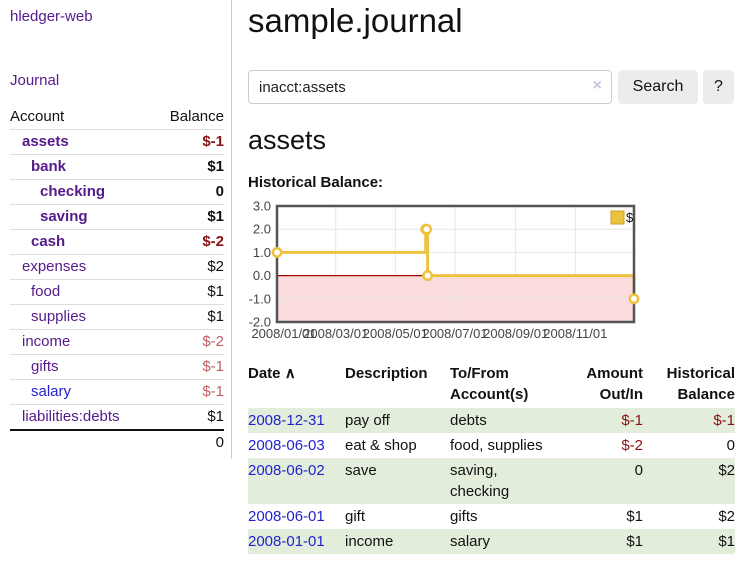  Describe the element at coordinates (286, 470) in the screenshot. I see `transaction-date-link: 2008-06-02` at that location.